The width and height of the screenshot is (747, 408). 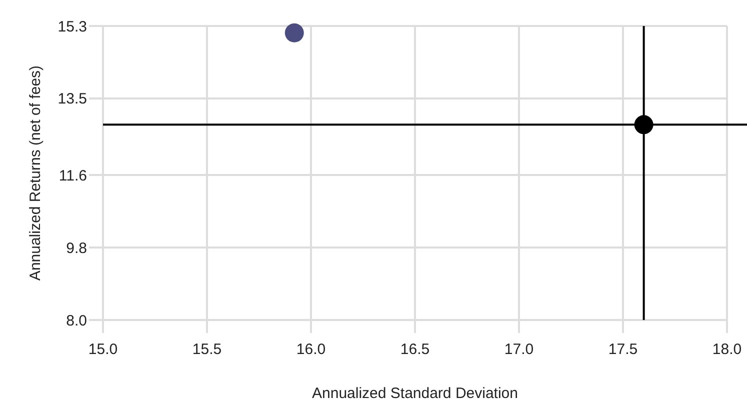 I want to click on x-tick-label: 15.5, so click(x=207, y=349).